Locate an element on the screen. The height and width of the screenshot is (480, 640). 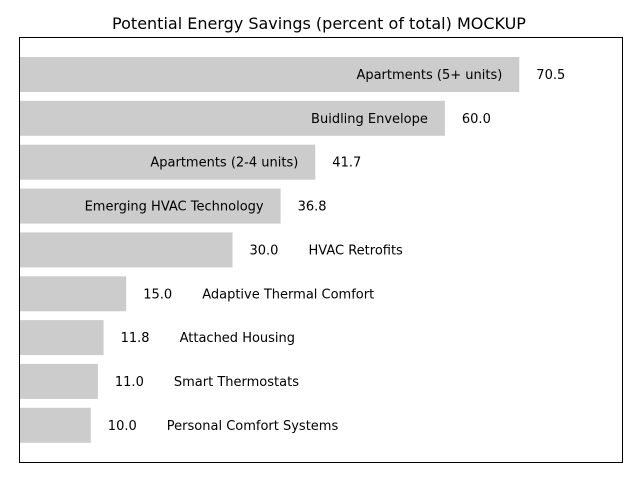
category-label-4: HVAC Retrofits is located at coordinates (356, 250).